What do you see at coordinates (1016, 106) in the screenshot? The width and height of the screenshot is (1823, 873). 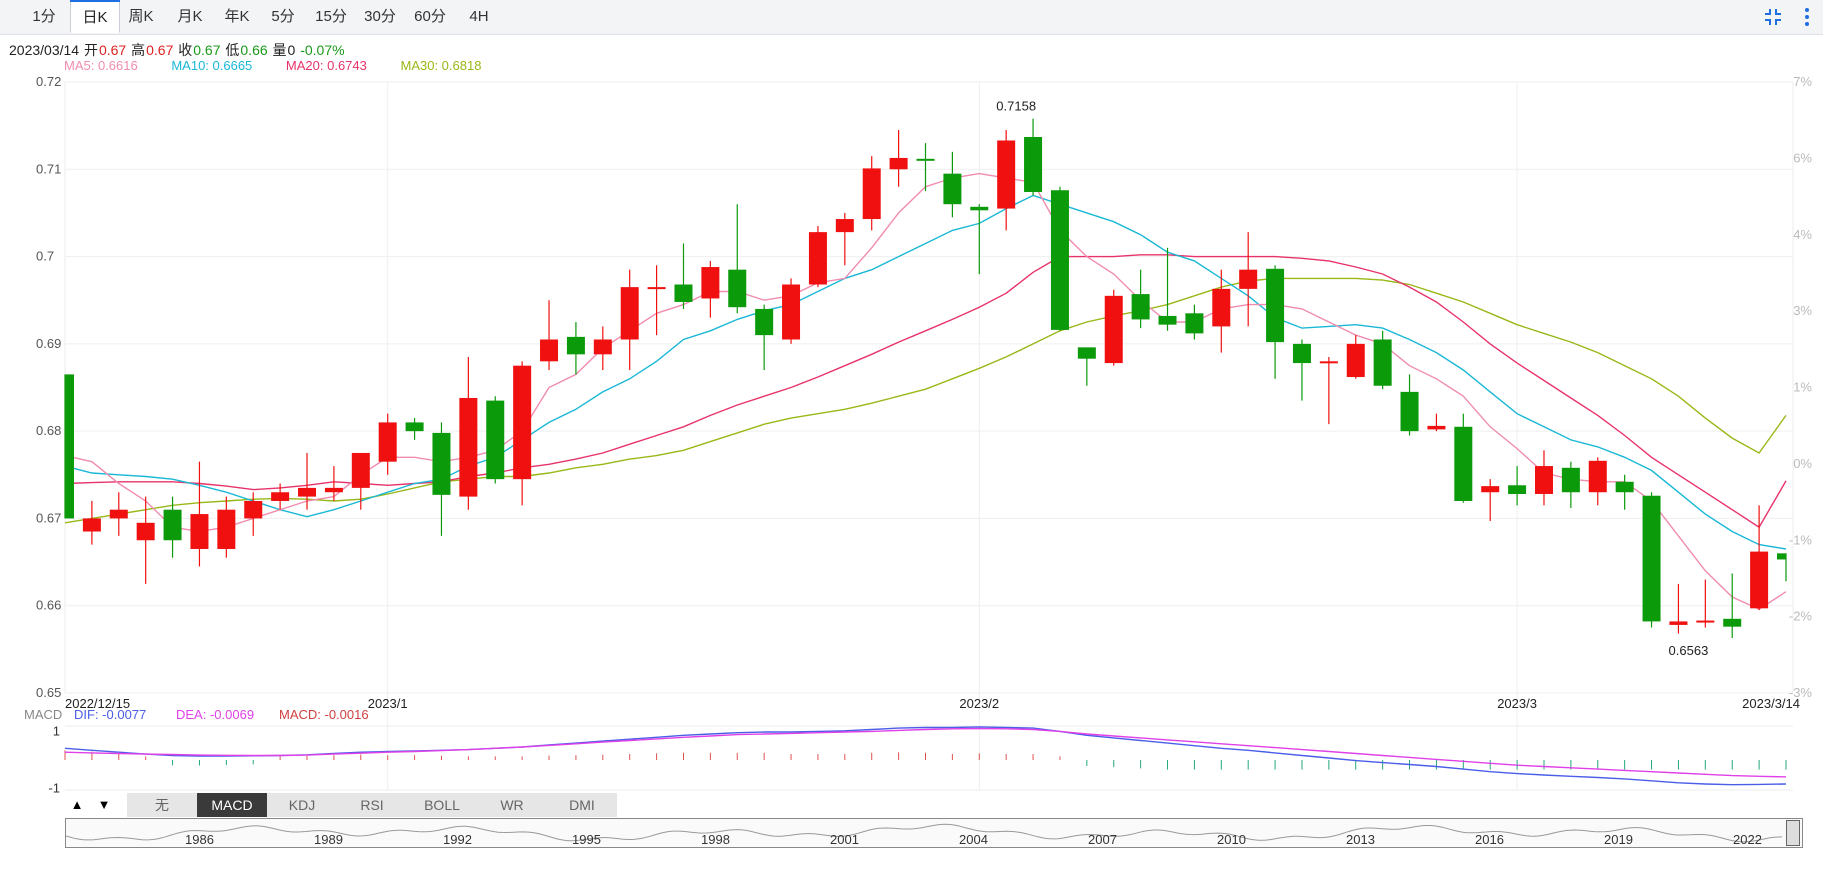 I see `extreme-annotation: 0.7158` at bounding box center [1016, 106].